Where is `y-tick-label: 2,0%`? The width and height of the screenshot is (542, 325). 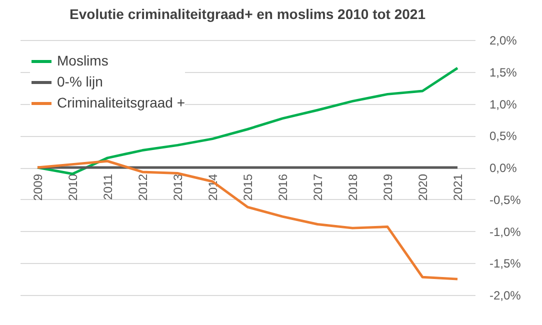
y-tick-label: 2,0% is located at coordinates (504, 41).